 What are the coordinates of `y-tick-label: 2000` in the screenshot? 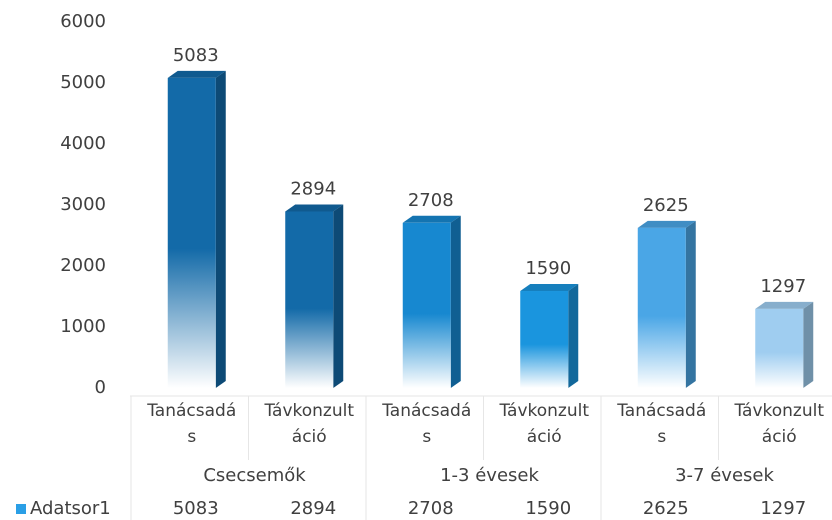 It's located at (83, 265).